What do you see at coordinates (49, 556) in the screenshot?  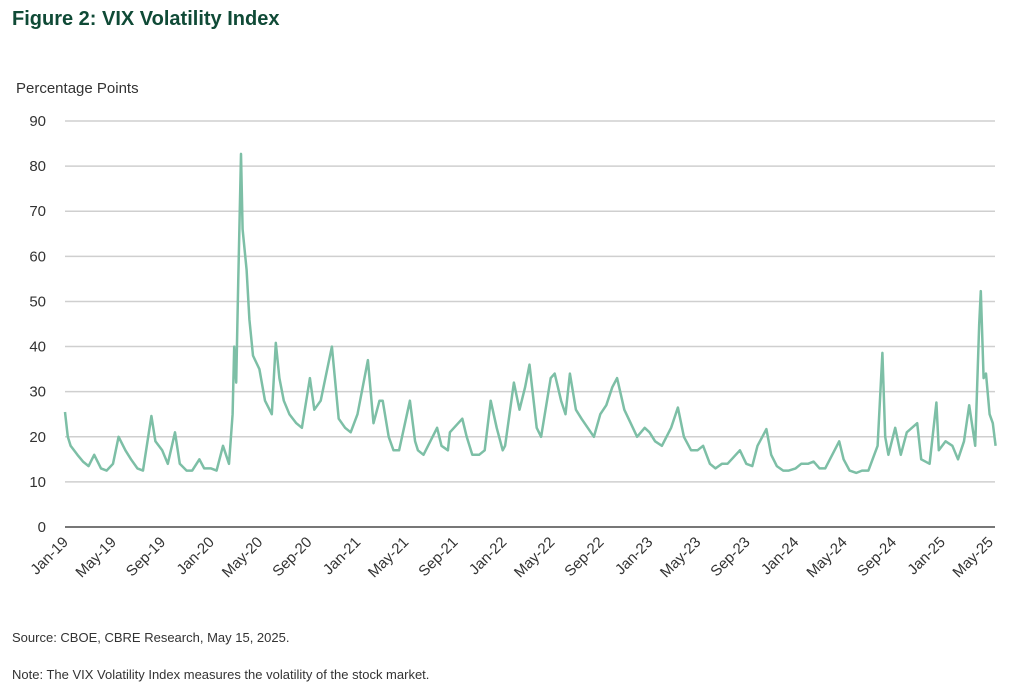 I see `x-tick-label: Jan-19` at bounding box center [49, 556].